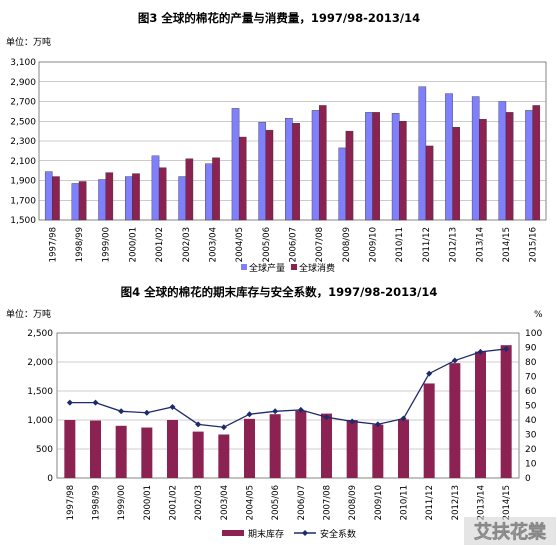  Describe the element at coordinates (199, 502) in the screenshot. I see `chart2-x-tick-label: 2002/03` at that location.